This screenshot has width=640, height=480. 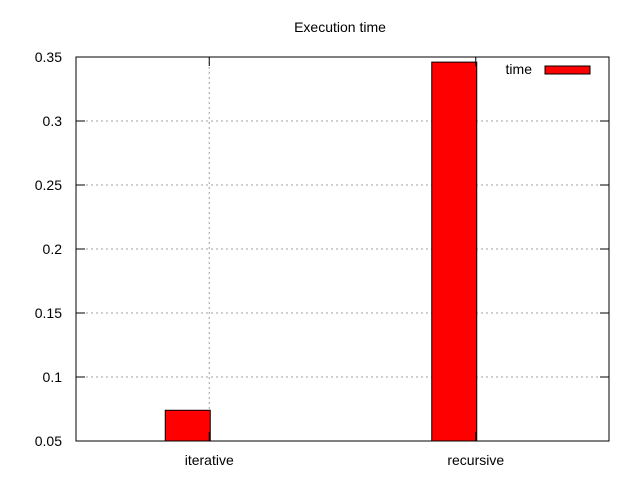 What do you see at coordinates (209, 460) in the screenshot?
I see `x-tick-label: iterative` at bounding box center [209, 460].